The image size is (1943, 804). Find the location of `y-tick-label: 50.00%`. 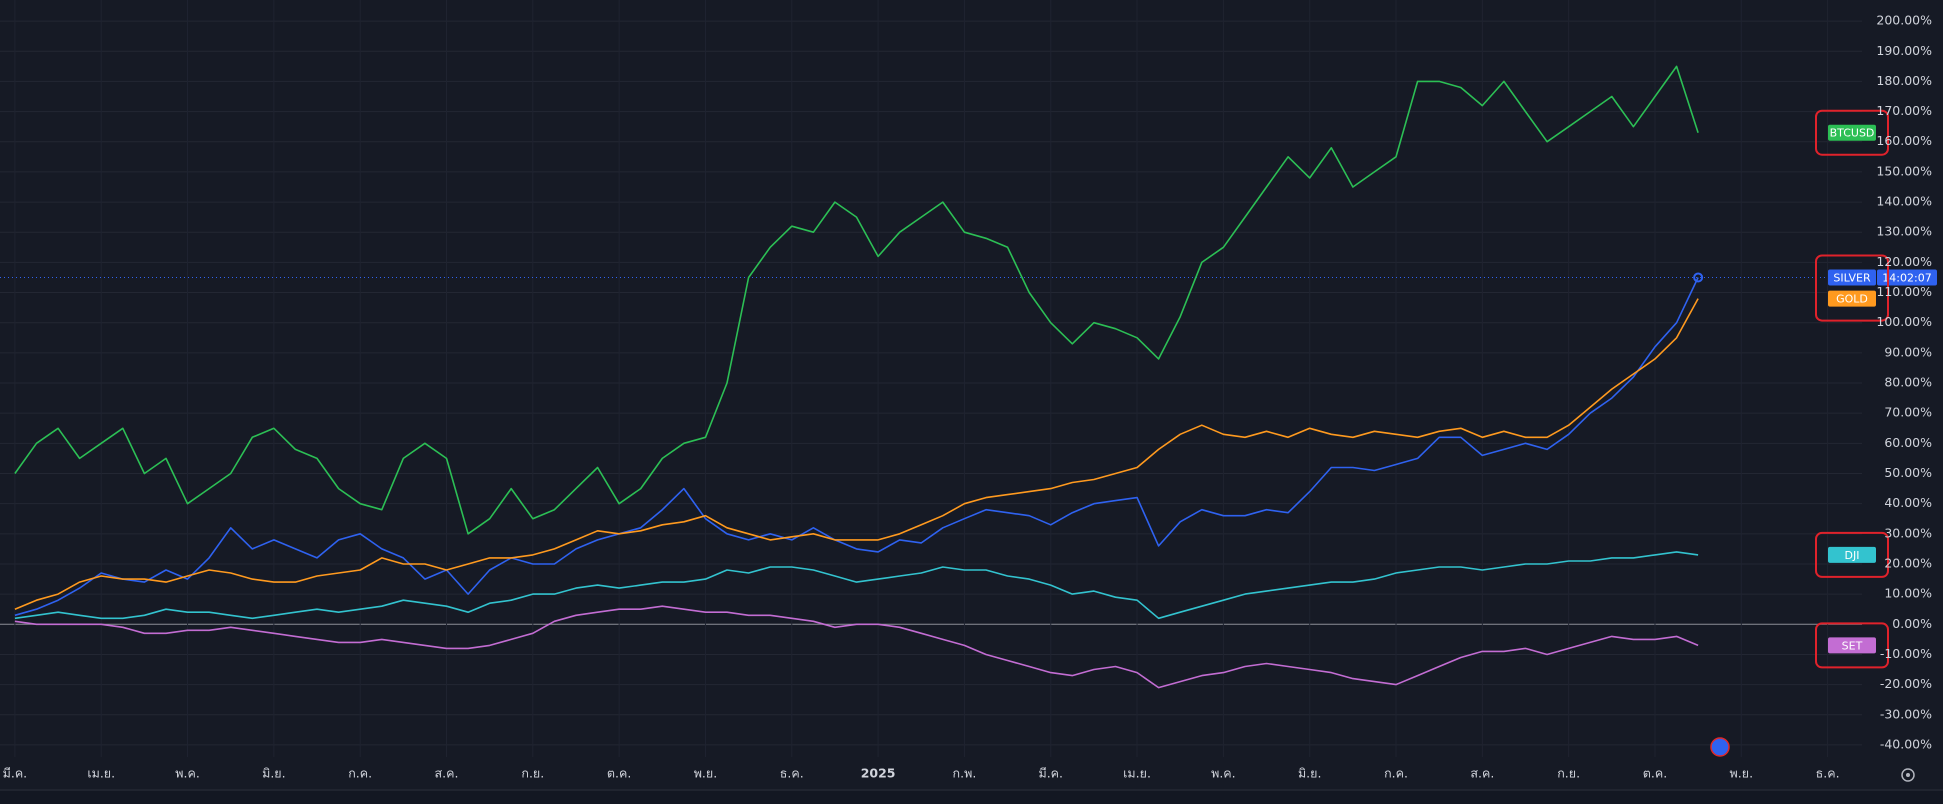

y-tick-label: 50.00% is located at coordinates (1908, 472).